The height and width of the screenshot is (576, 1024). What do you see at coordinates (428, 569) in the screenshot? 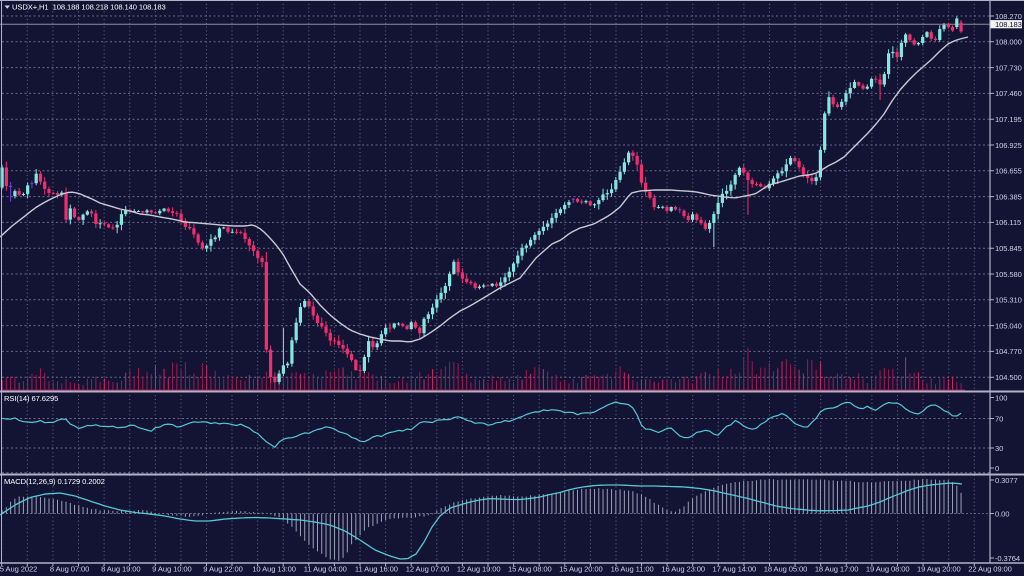
I see `svg-text: 12 Aug 07:00` at bounding box center [428, 569].